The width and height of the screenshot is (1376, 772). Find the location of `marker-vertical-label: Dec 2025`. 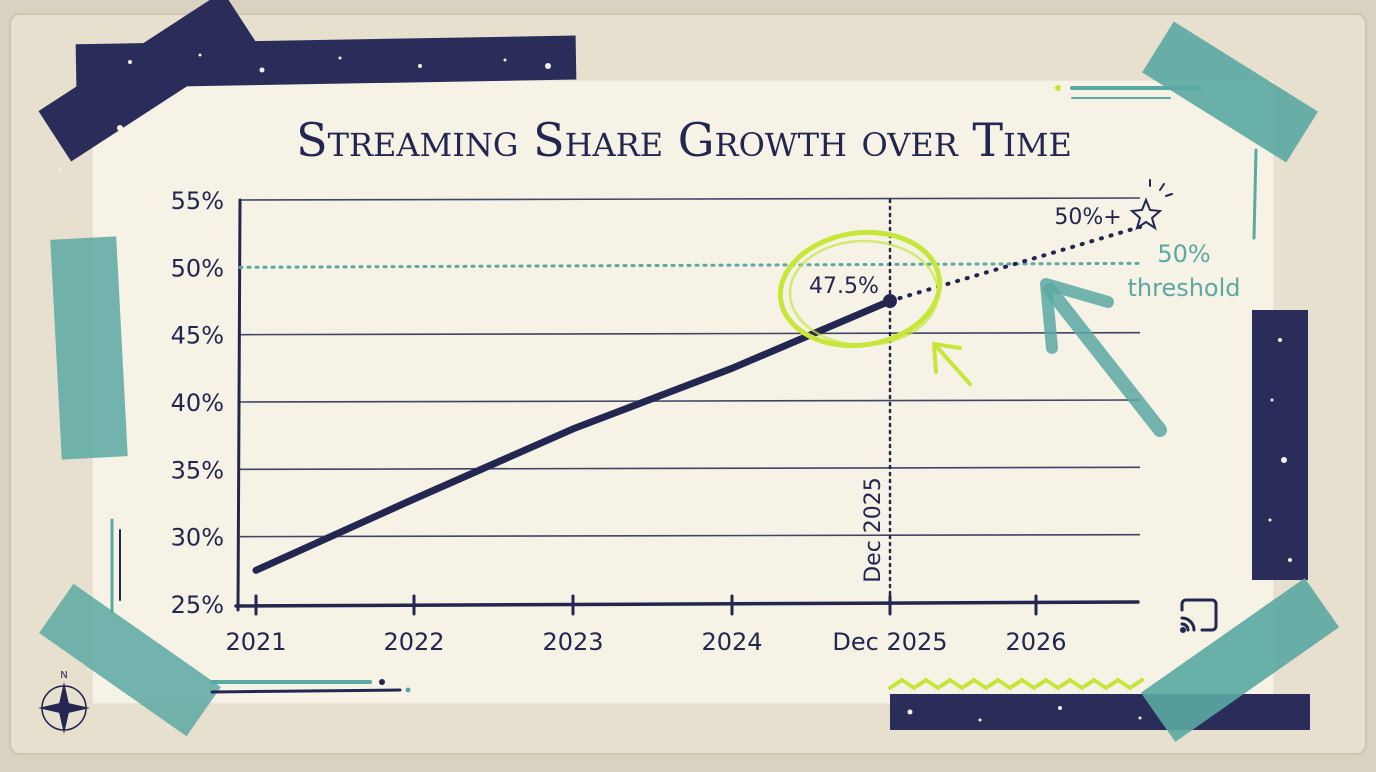

marker-vertical-label: Dec 2025 is located at coordinates (873, 530).